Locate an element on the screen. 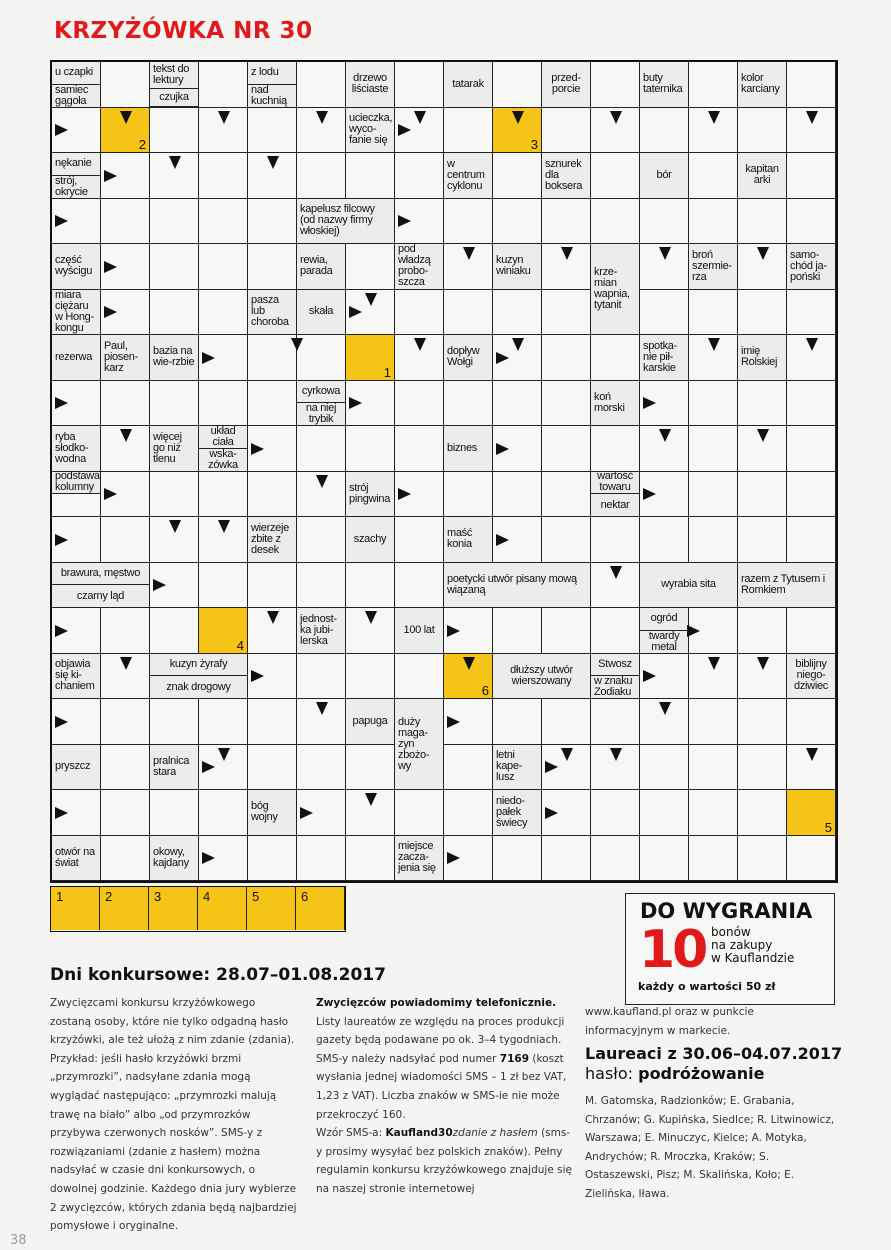  answer-slot: 1 is located at coordinates (75, 908).